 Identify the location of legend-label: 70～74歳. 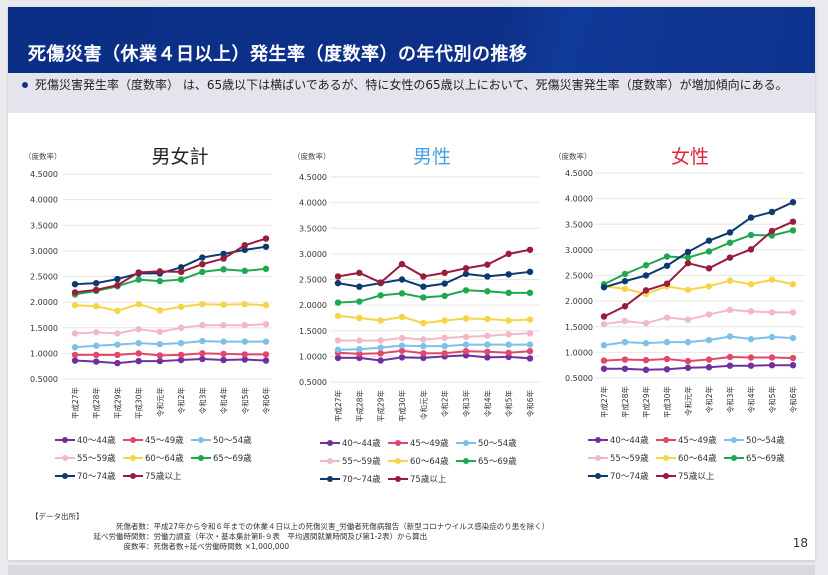
(629, 476).